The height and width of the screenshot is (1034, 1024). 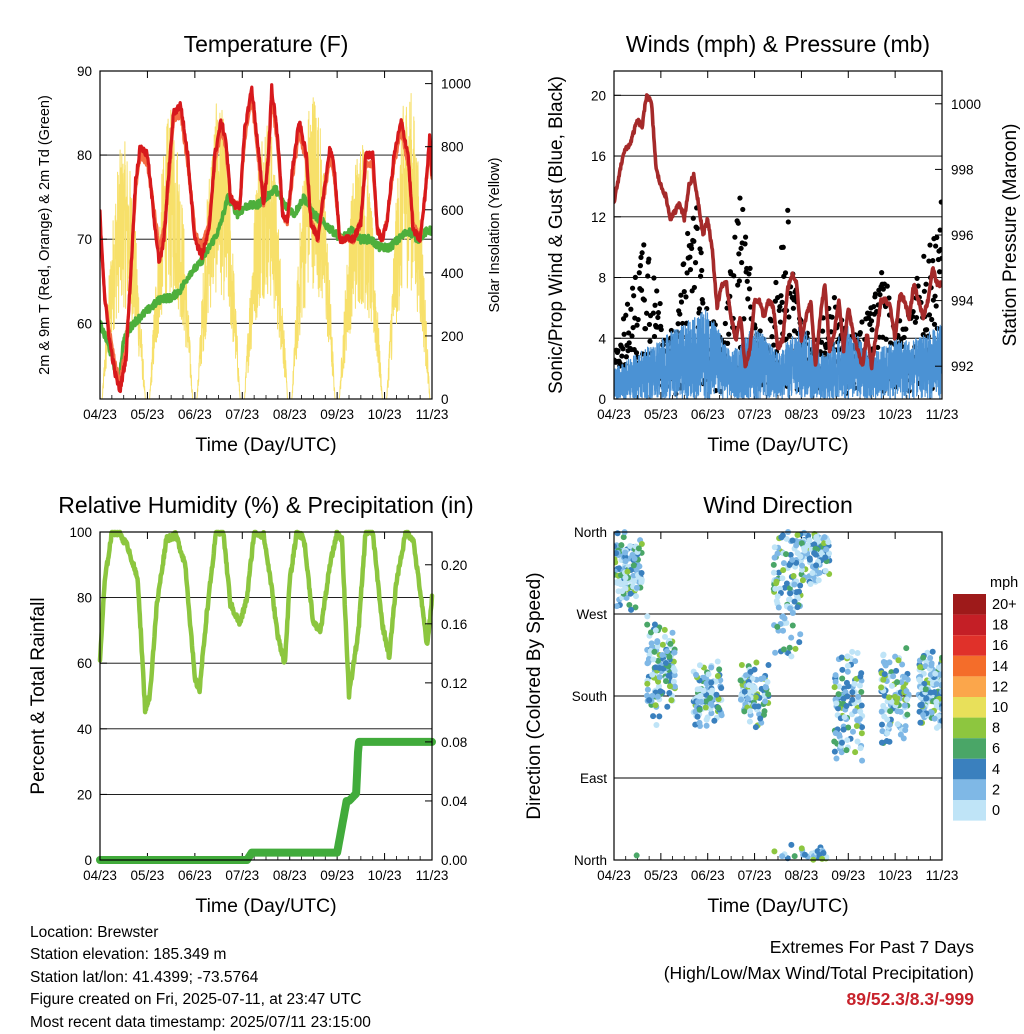 I want to click on wind-line, so click(x=778, y=354).